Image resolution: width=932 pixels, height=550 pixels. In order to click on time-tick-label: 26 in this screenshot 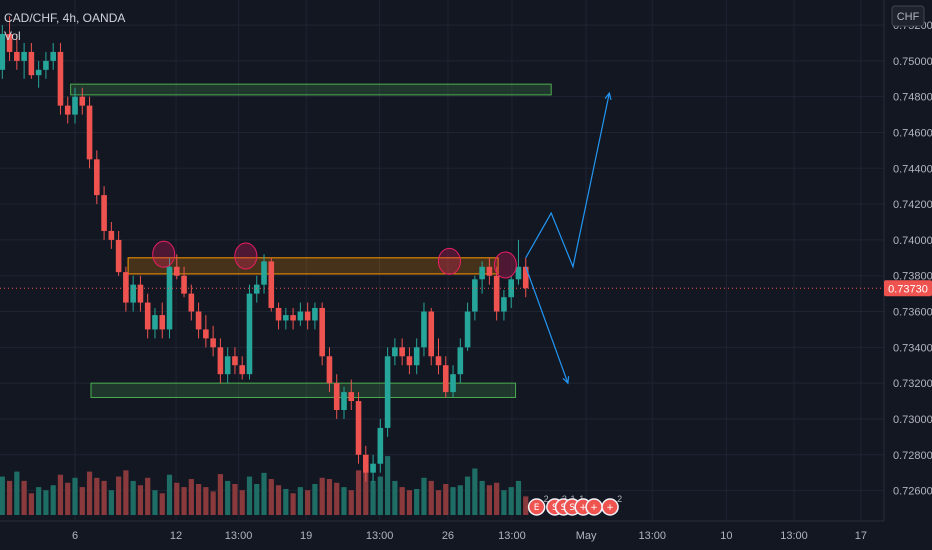, I will do `click(448, 536)`.